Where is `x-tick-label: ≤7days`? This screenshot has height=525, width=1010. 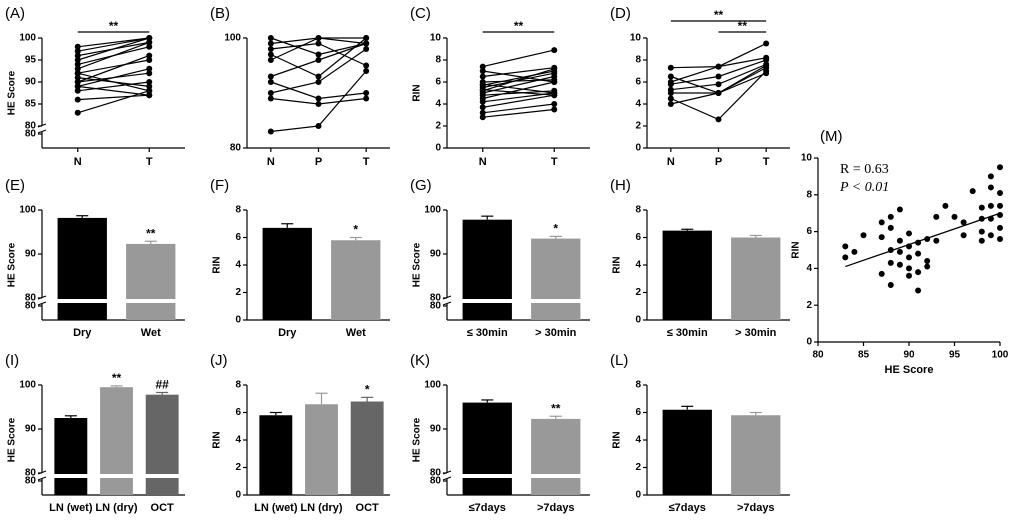 x-tick-label: ≤7days is located at coordinates (687, 508).